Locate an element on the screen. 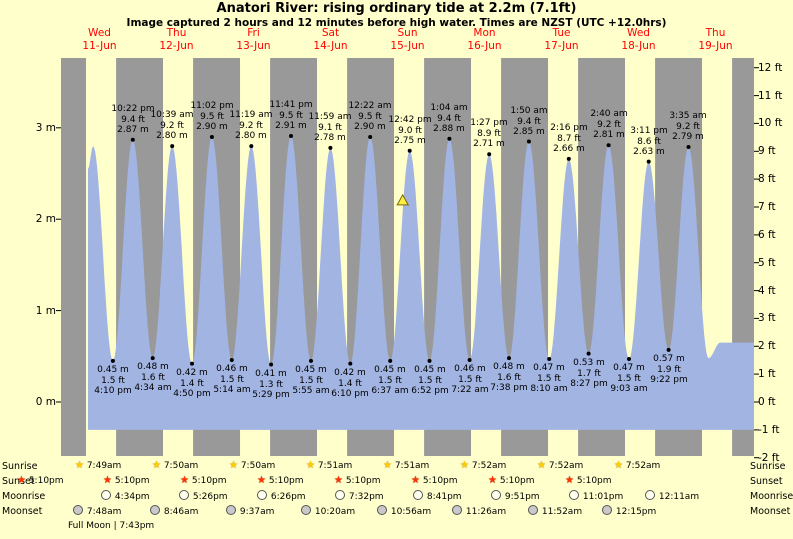  low-tide-annotation: 0.47 m 1.5 ft 9:03 am is located at coordinates (629, 378).